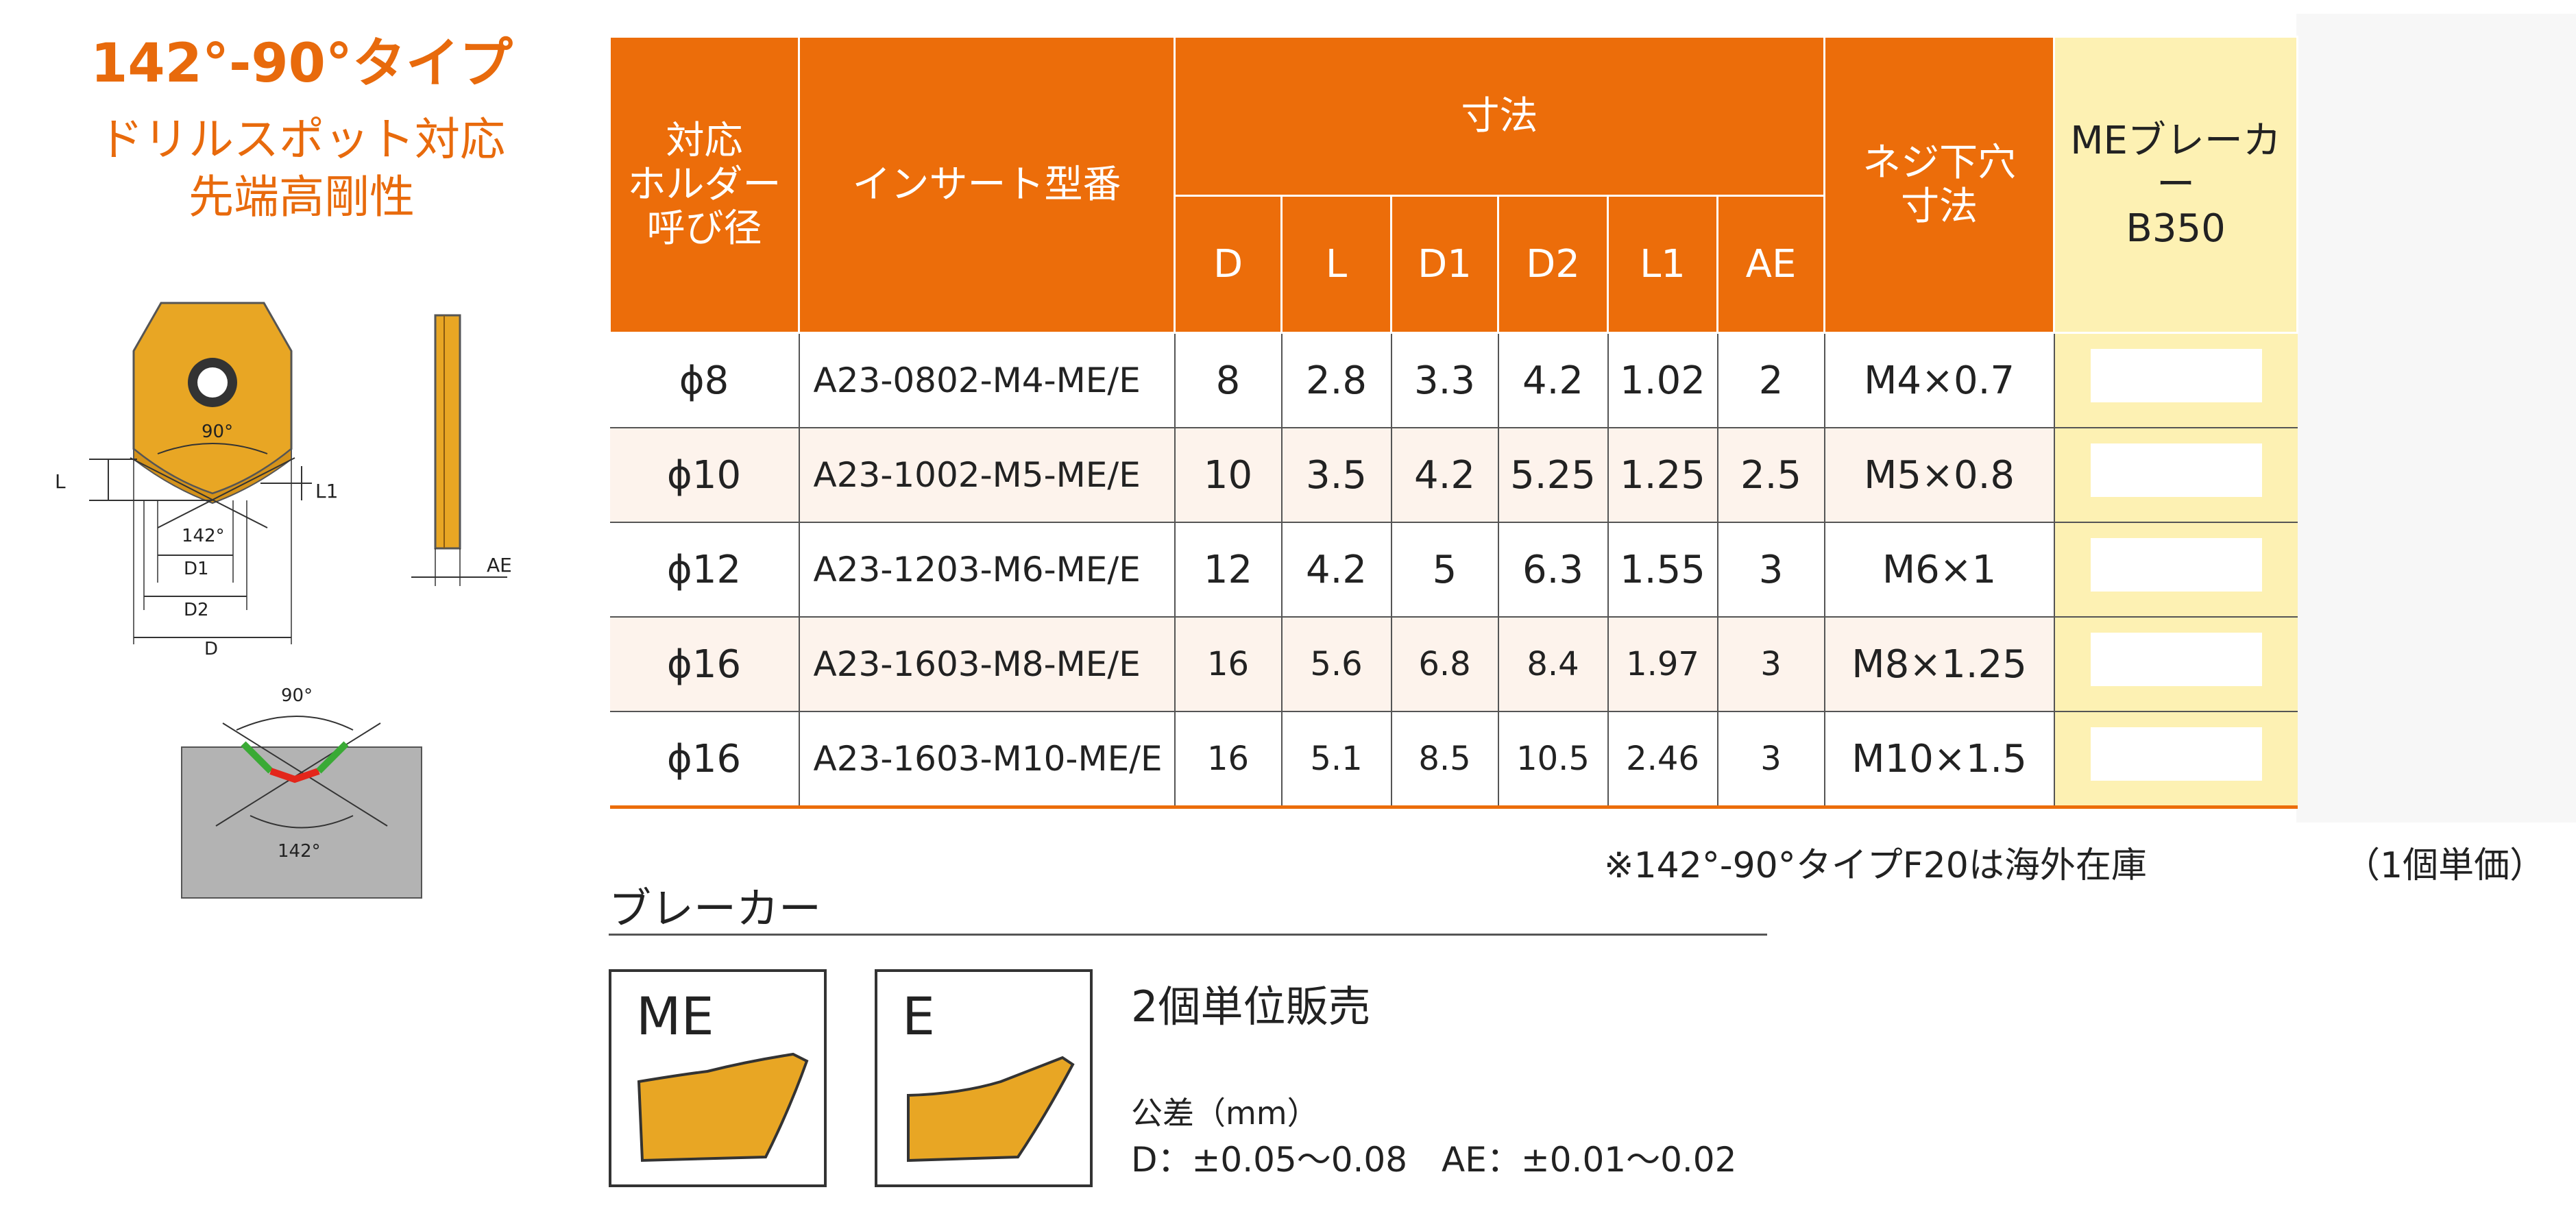  Describe the element at coordinates (1939, 380) in the screenshot. I see `cell-thread: M4×0.7` at that location.